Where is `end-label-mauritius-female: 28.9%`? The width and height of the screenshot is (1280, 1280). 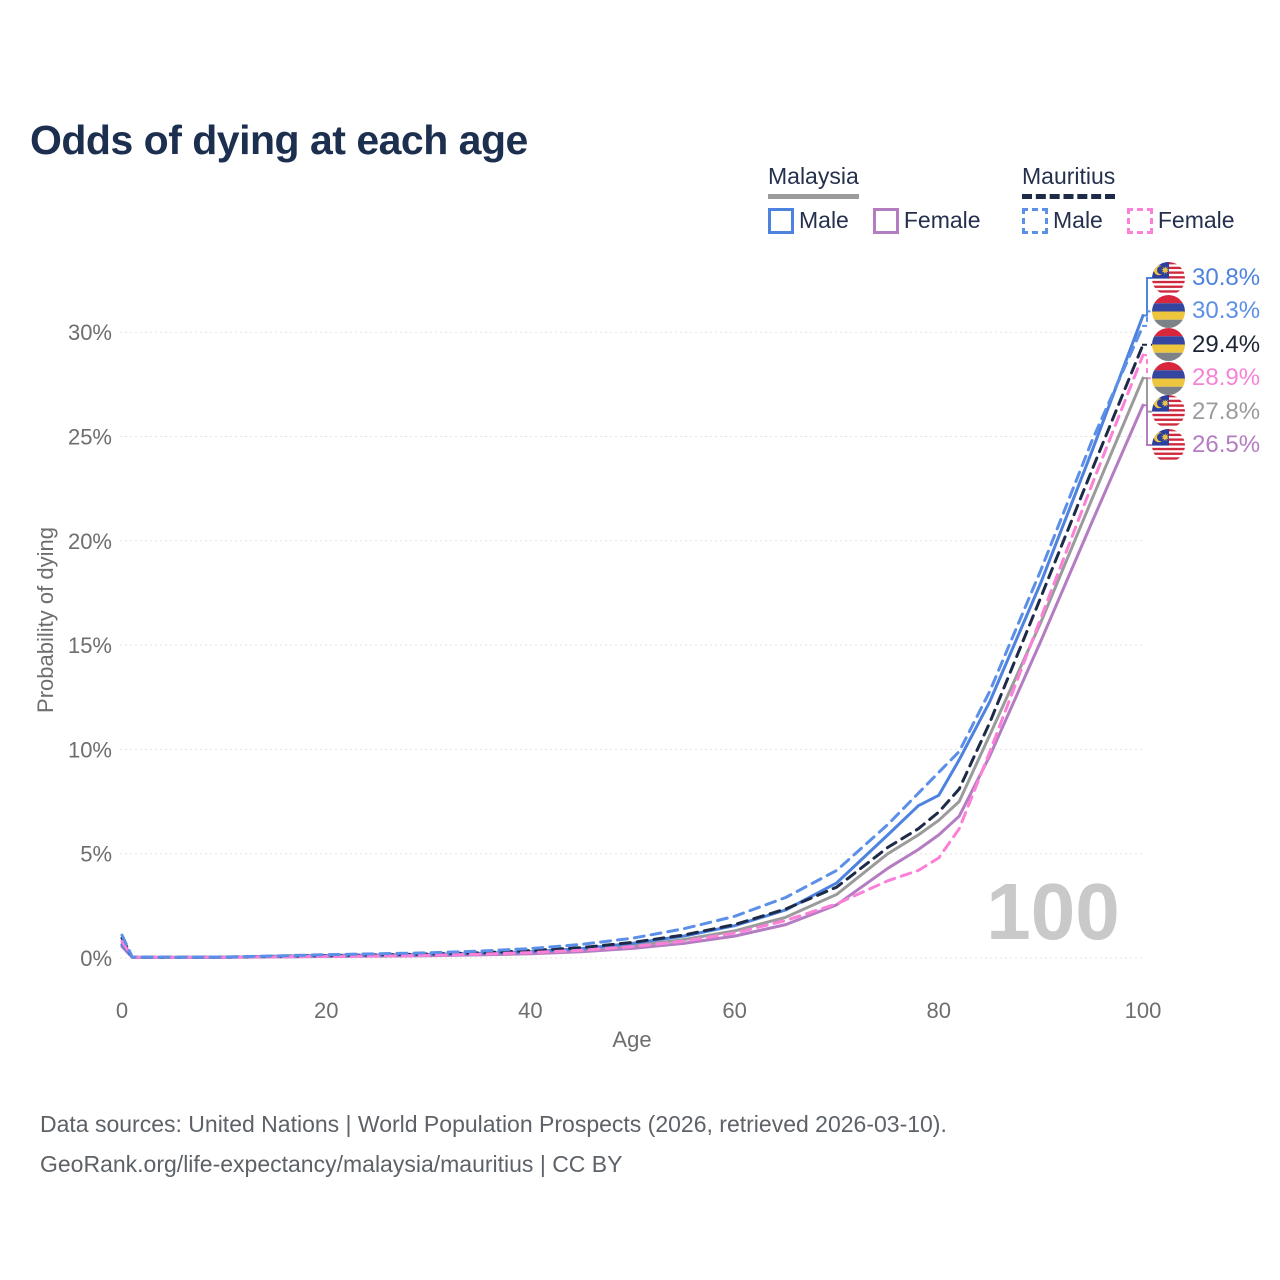 end-label-mauritius-female: 28.9% is located at coordinates (1206, 378).